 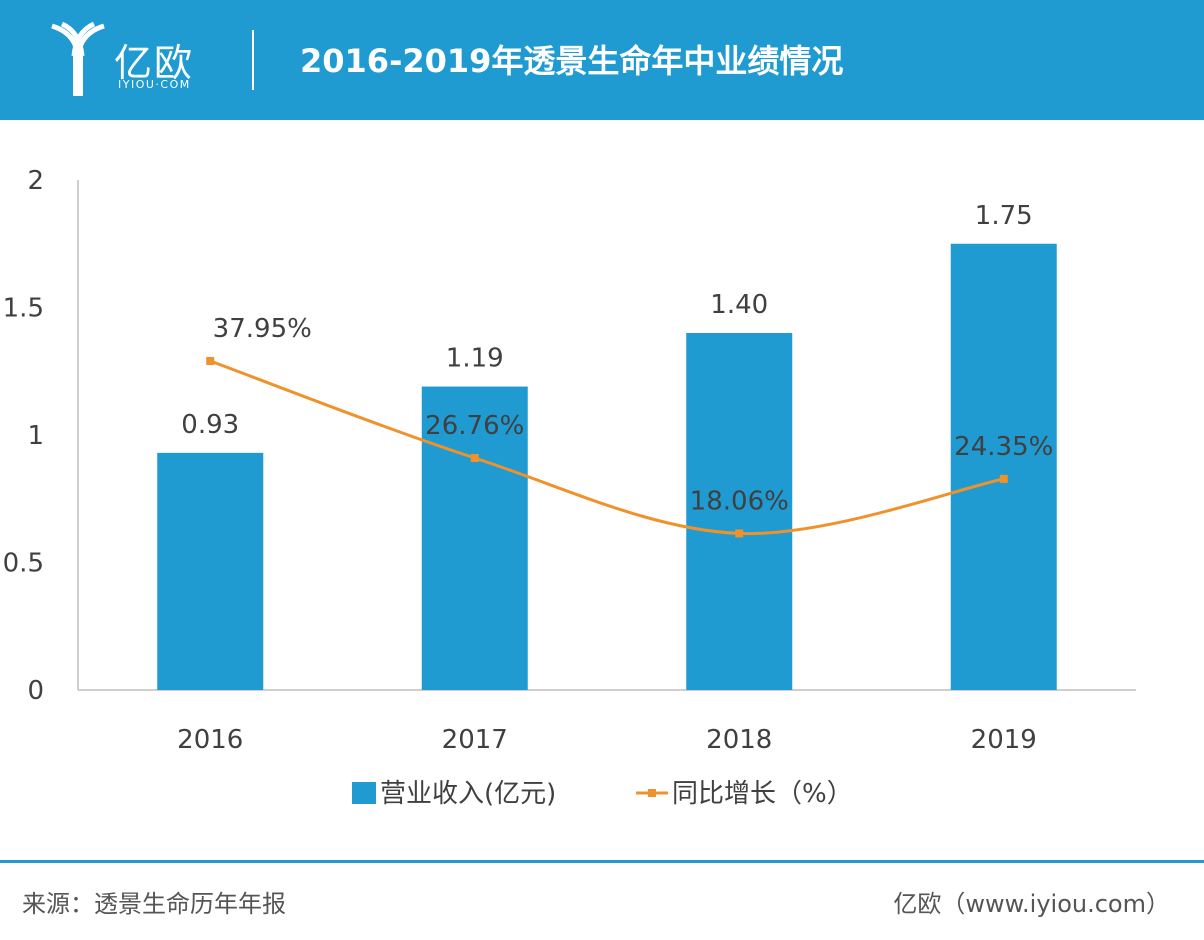 What do you see at coordinates (739, 533) in the screenshot?
I see `growth-point-2018` at bounding box center [739, 533].